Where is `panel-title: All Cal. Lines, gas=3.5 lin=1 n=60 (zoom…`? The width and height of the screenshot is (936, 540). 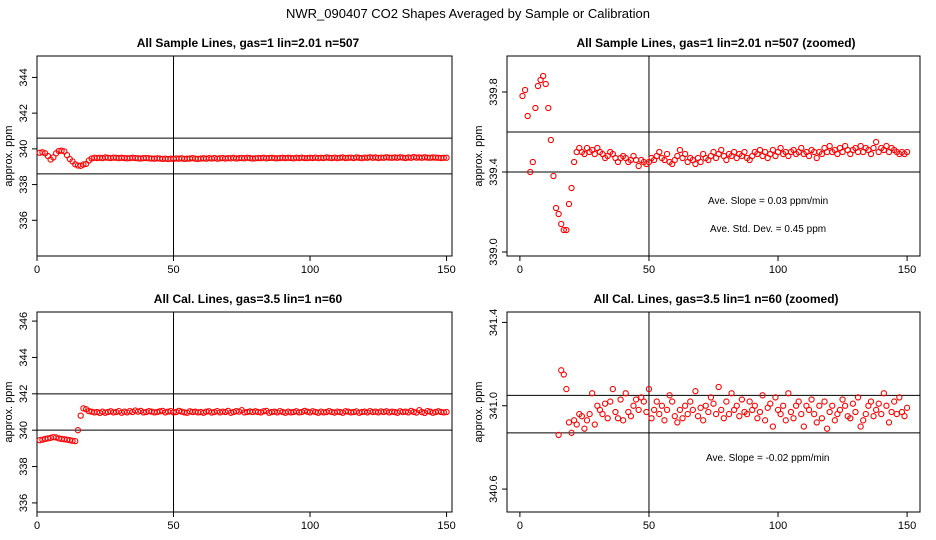
panel-title: All Cal. Lines, gas=3.5 lin=1 n=60 (zoom… is located at coordinates (715, 299).